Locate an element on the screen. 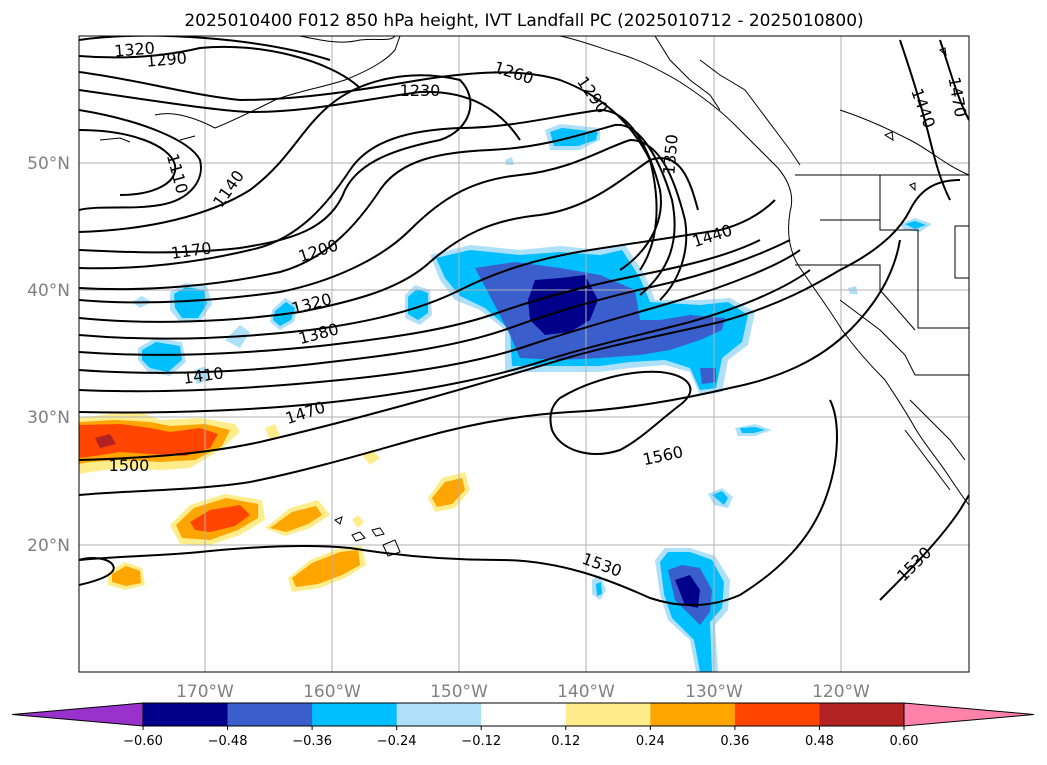 This screenshot has height=765, width=1047. contour-label: 1320 is located at coordinates (134, 49).